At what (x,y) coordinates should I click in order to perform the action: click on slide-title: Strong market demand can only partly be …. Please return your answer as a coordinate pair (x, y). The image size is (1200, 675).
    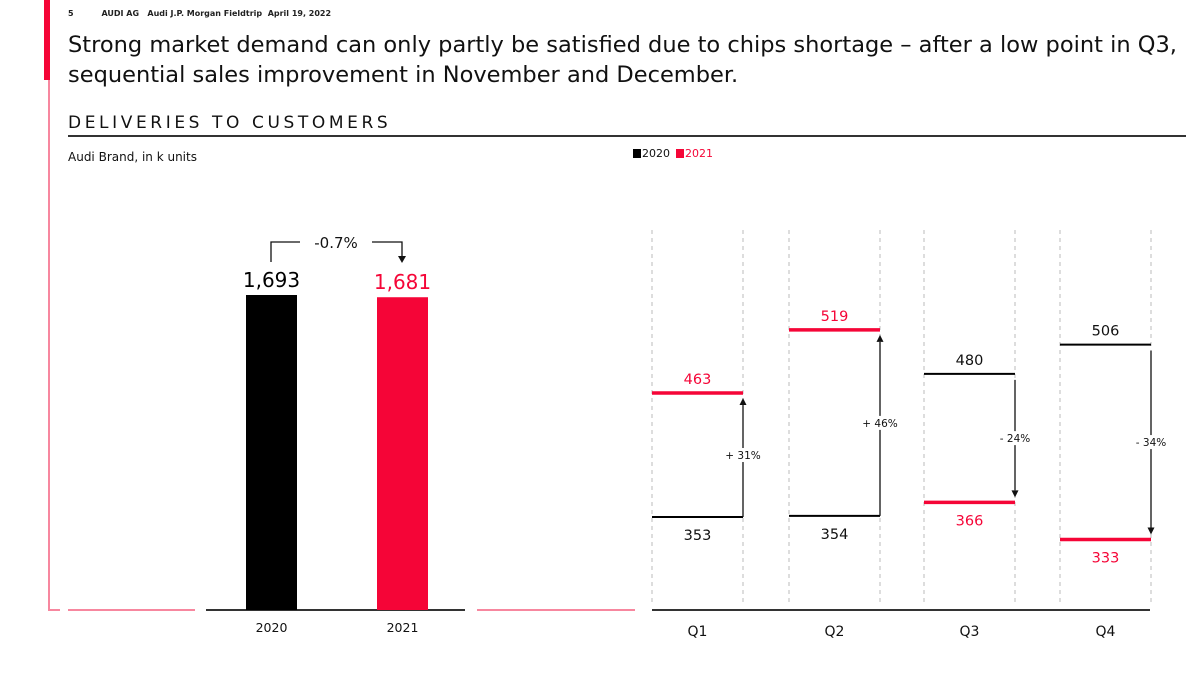
    Looking at the image, I should click on (622, 60).